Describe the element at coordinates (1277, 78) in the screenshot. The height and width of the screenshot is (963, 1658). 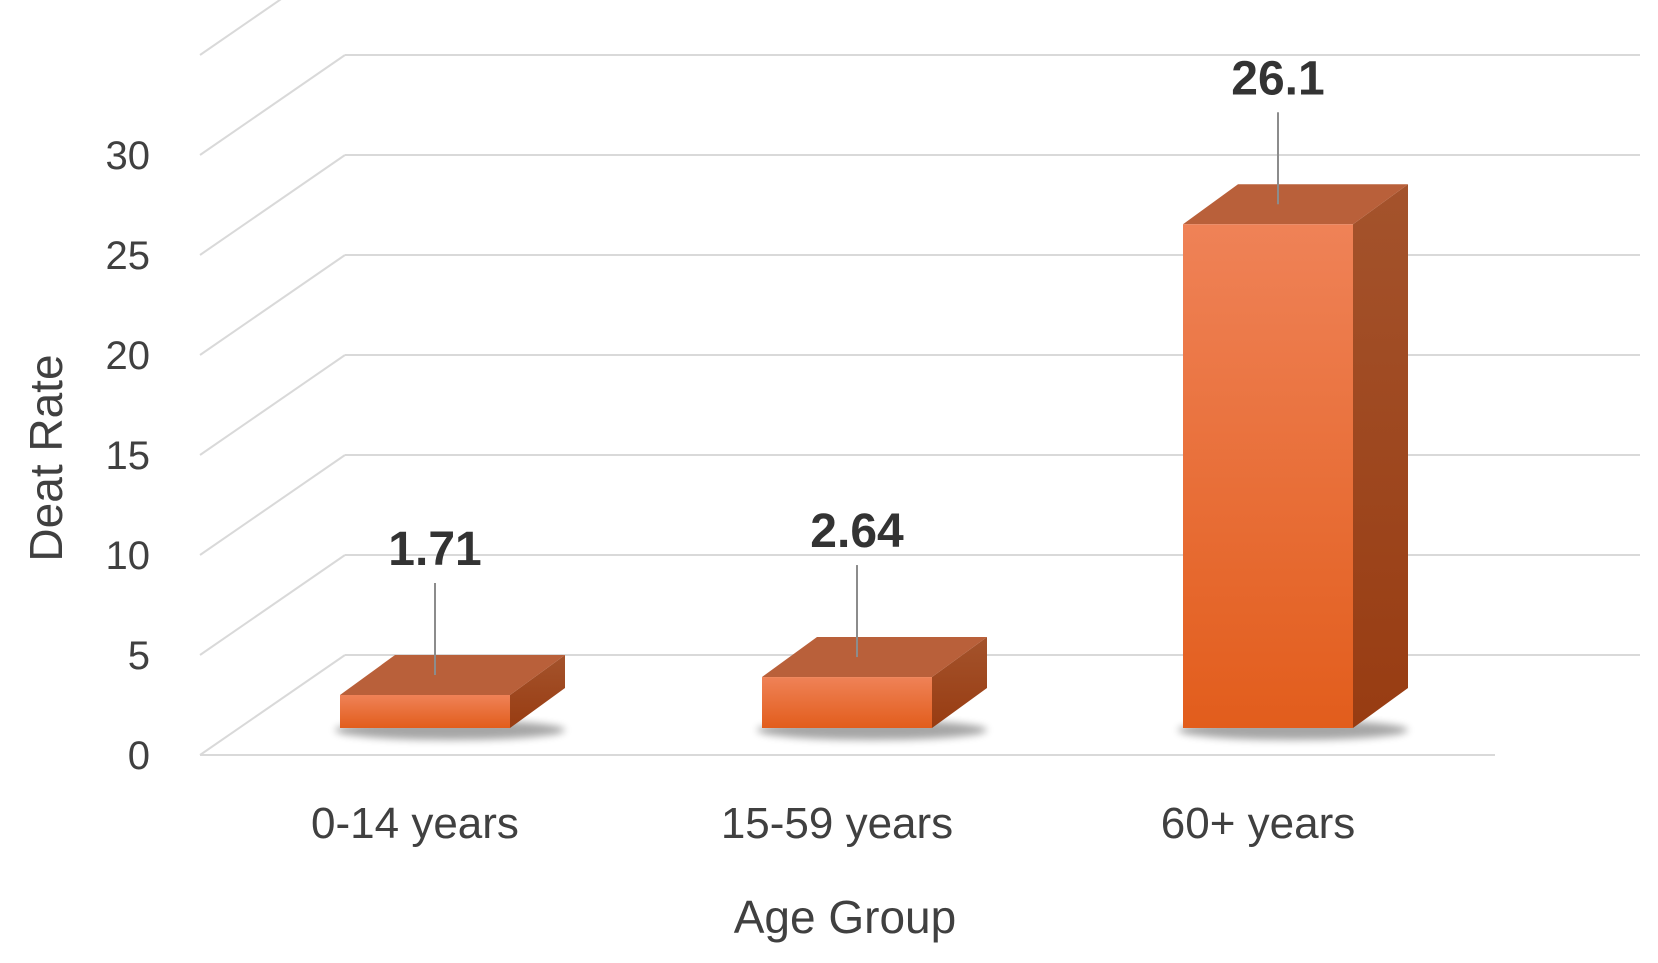
I see `data-label: 26.1` at that location.